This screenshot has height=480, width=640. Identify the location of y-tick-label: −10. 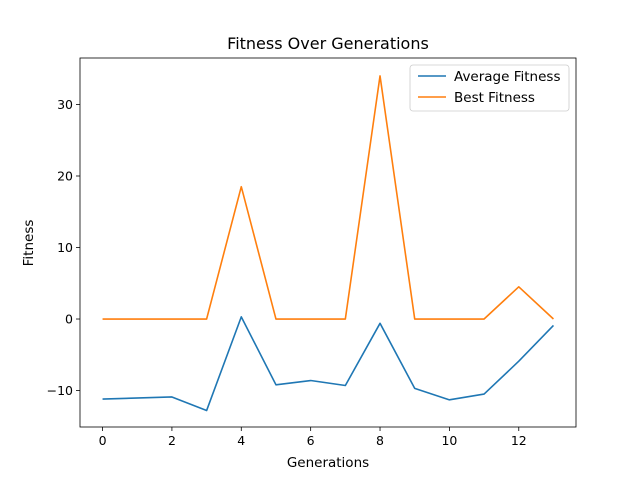
(60, 390).